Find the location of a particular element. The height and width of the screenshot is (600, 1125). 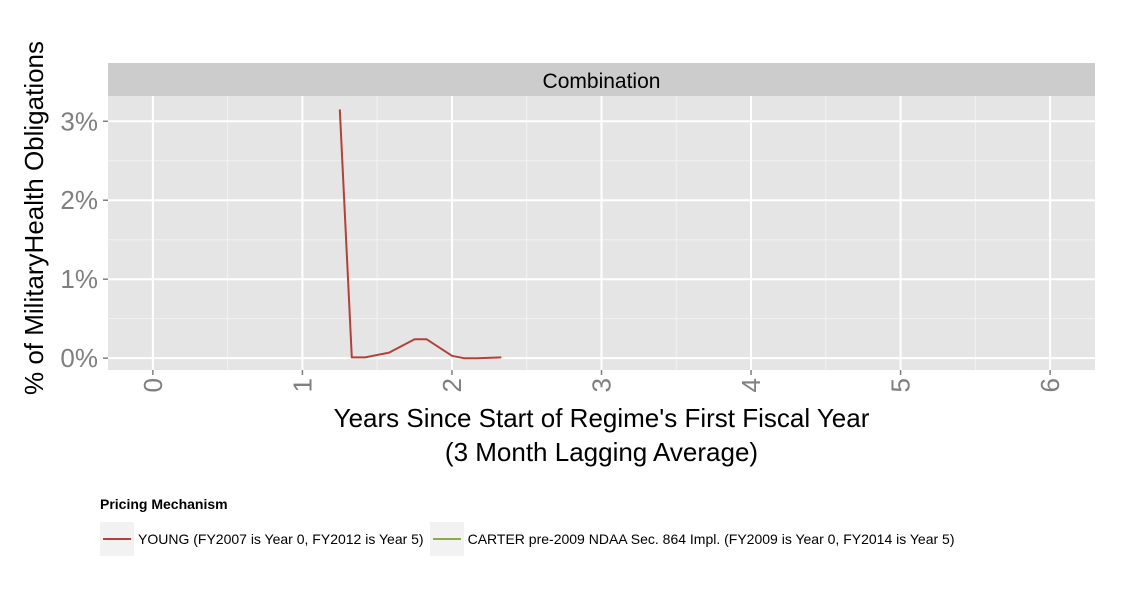

x-axis-ticks: 0 1 2 3 4 5 6 is located at coordinates (601, 381).